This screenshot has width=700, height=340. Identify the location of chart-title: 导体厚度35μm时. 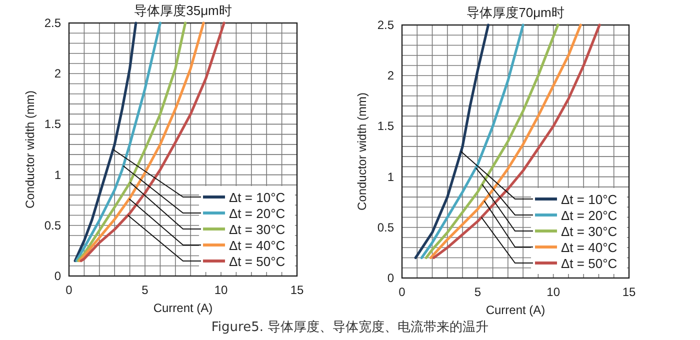
(183, 10).